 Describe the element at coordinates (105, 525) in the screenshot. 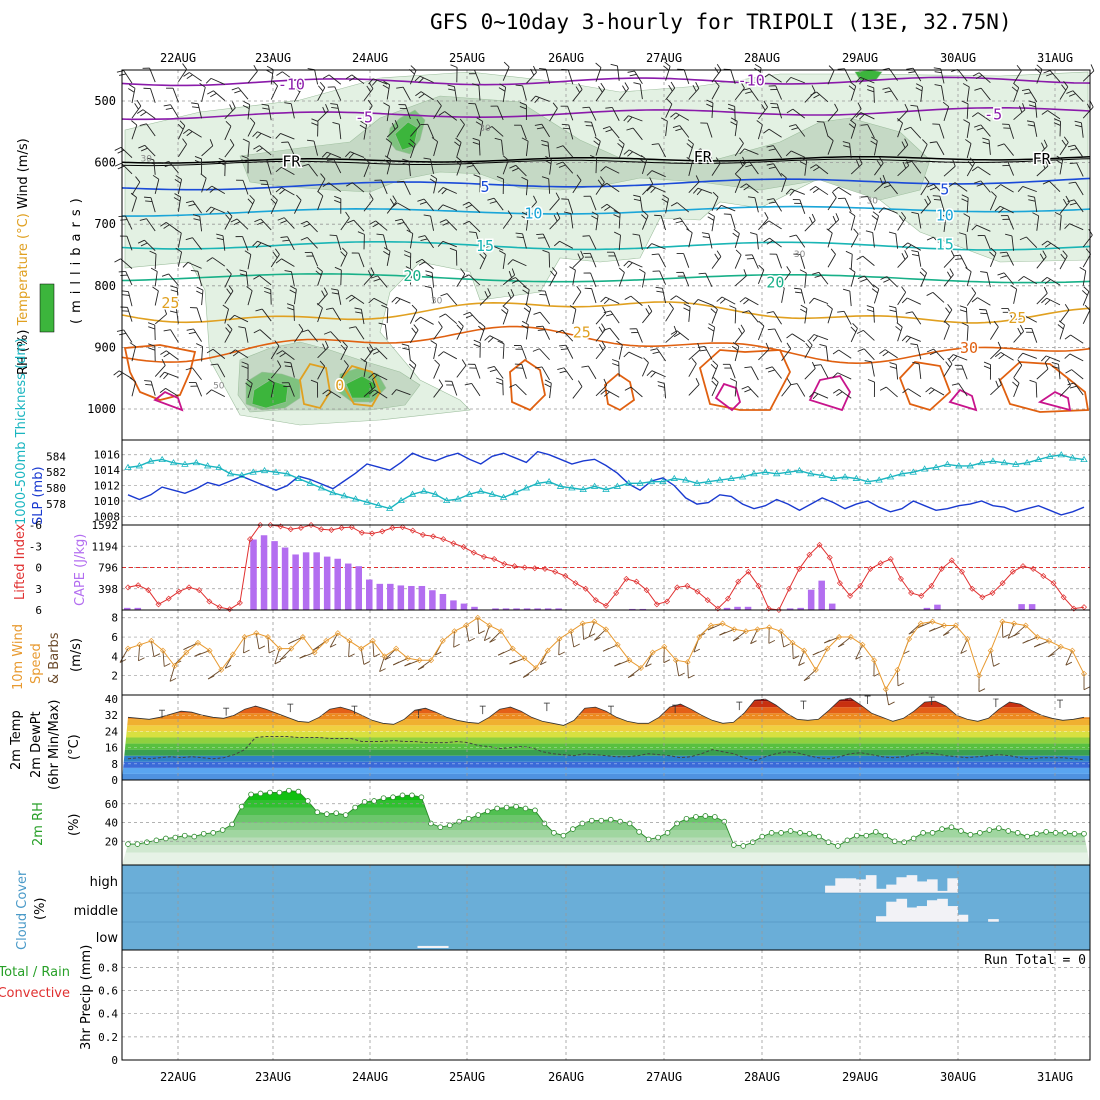

I see `cape-tick-label: 1592` at that location.